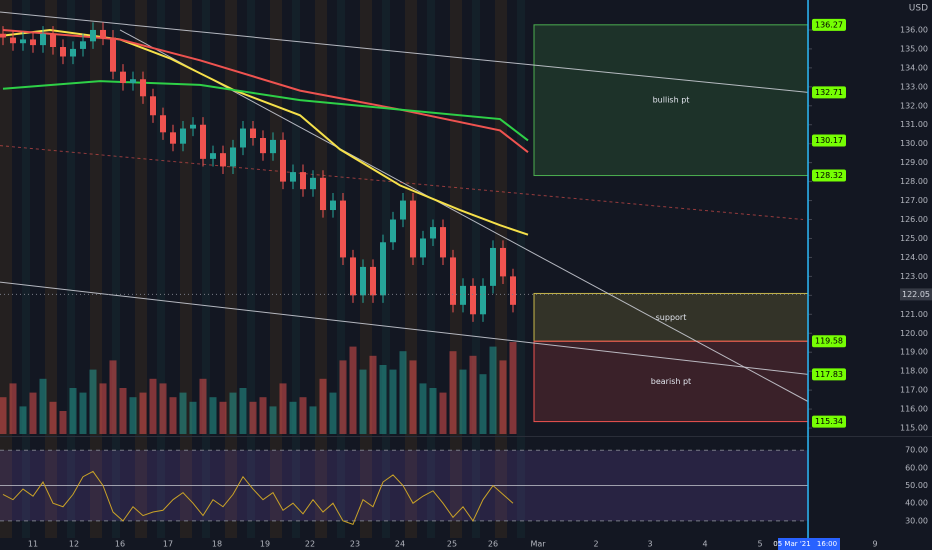 This screenshot has width=932, height=550. Describe the element at coordinates (33, 544) in the screenshot. I see `x-tick-label: 11` at that location.